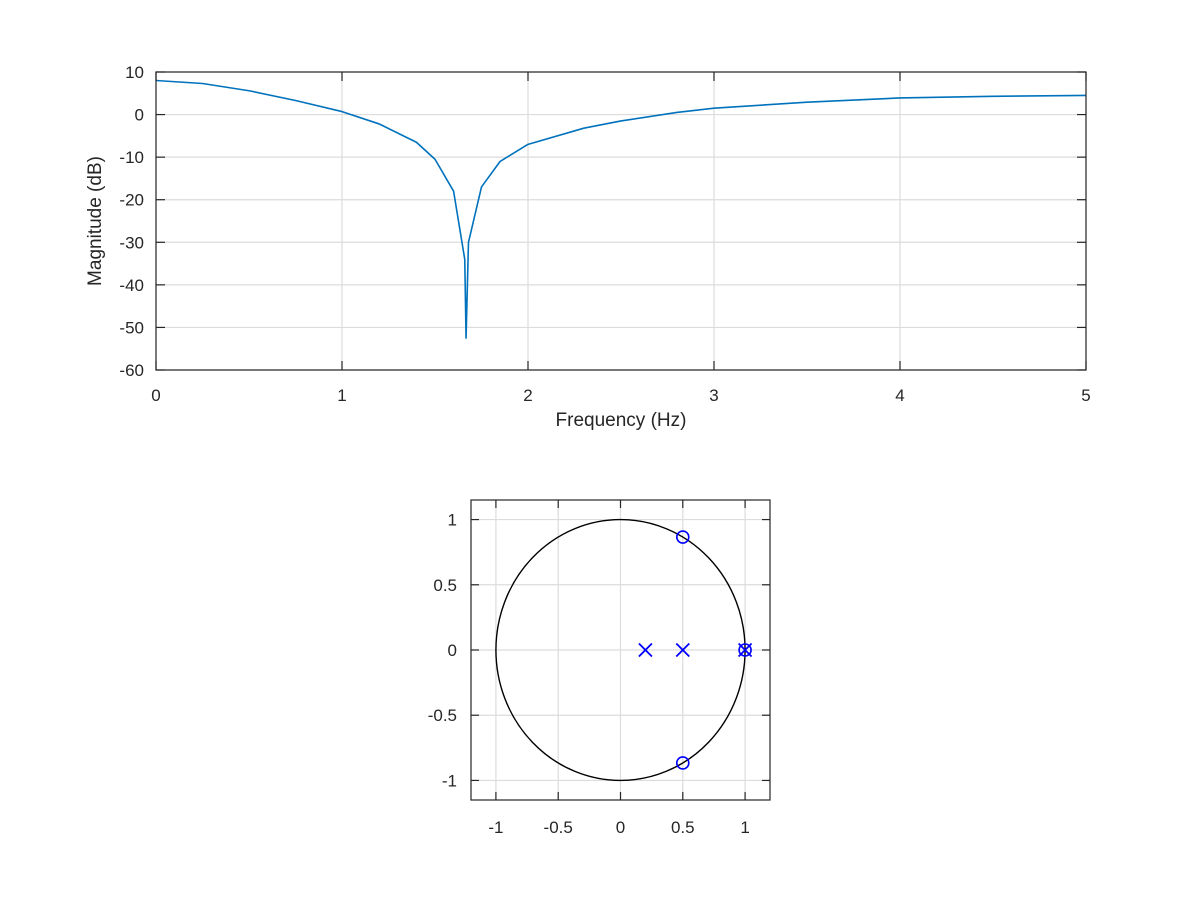  What do you see at coordinates (131, 327) in the screenshot?
I see `y-tick-label: -50` at bounding box center [131, 327].